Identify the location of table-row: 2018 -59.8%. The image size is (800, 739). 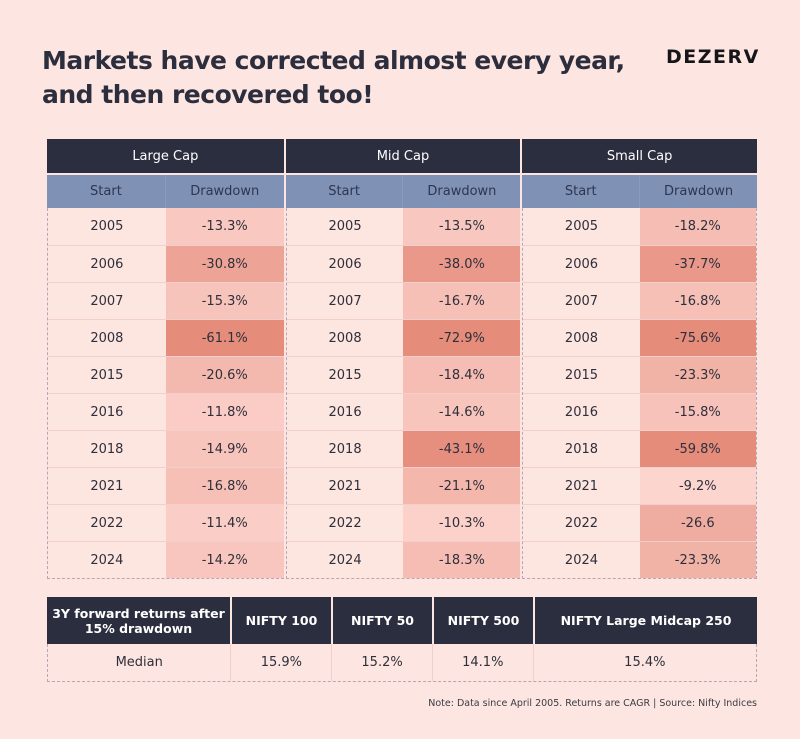
(639, 448).